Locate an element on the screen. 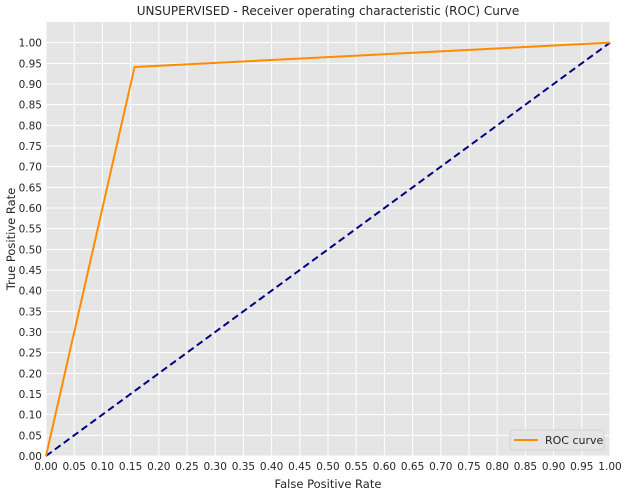  legend: ROC curve is located at coordinates (557, 440).